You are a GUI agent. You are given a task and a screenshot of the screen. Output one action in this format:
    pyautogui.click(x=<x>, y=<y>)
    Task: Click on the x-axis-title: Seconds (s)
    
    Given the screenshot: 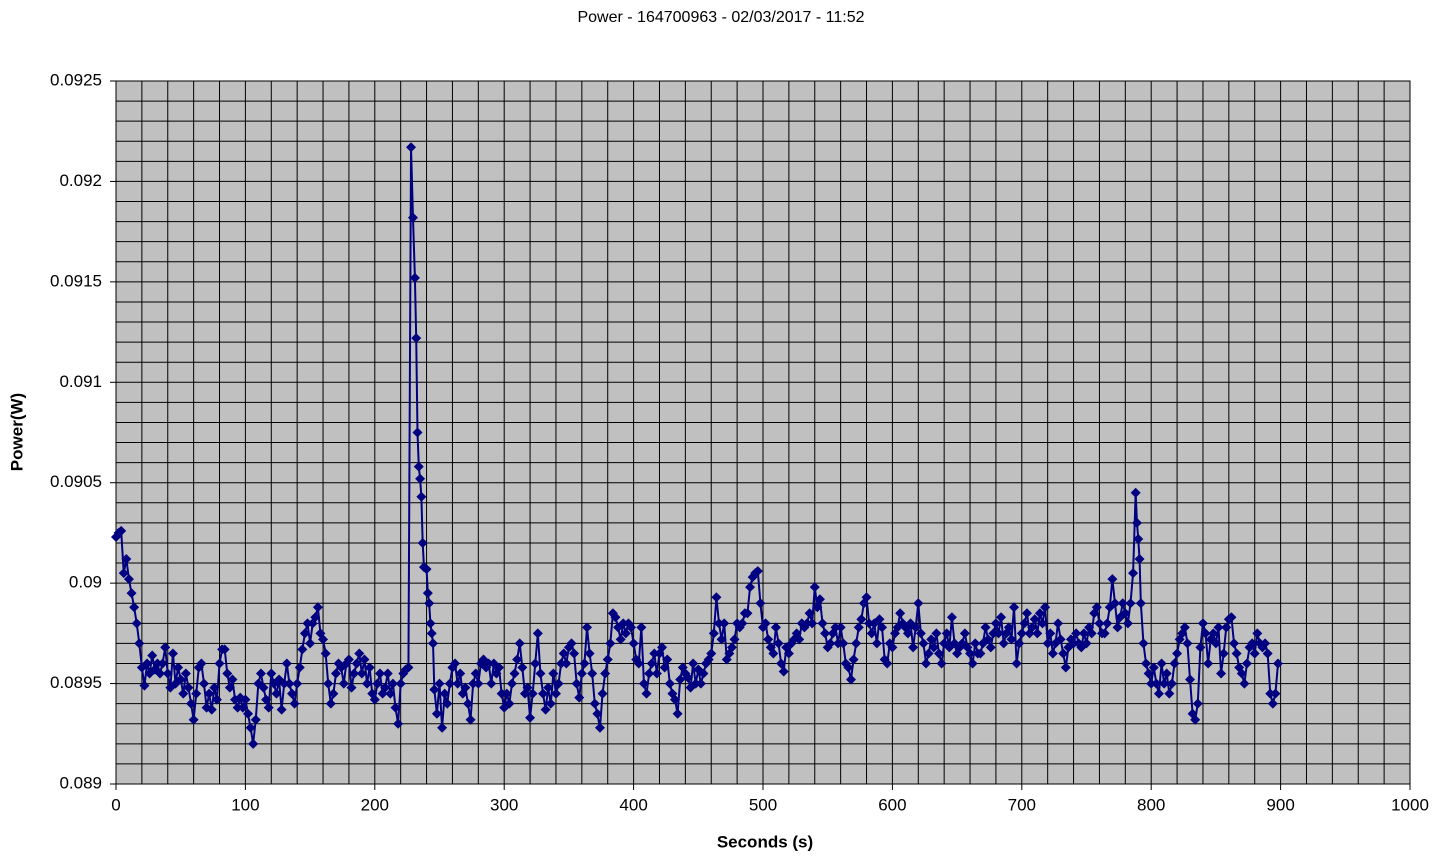 What is the action you would take?
    pyautogui.click(x=765, y=841)
    